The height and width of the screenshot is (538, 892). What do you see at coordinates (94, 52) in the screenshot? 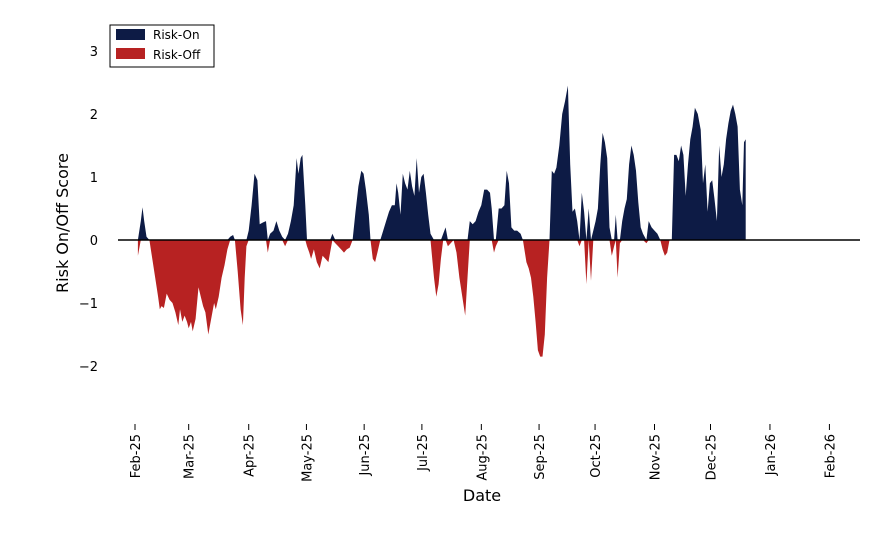
I see `y-tick-label: 3` at bounding box center [94, 52].